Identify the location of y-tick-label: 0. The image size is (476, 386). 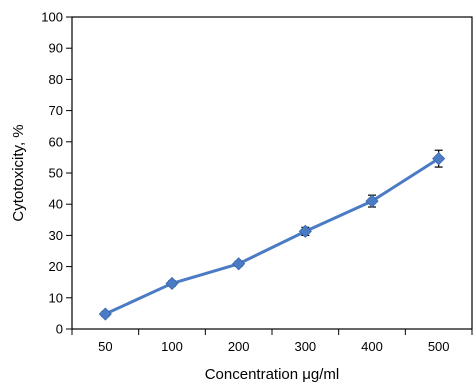
(59, 329).